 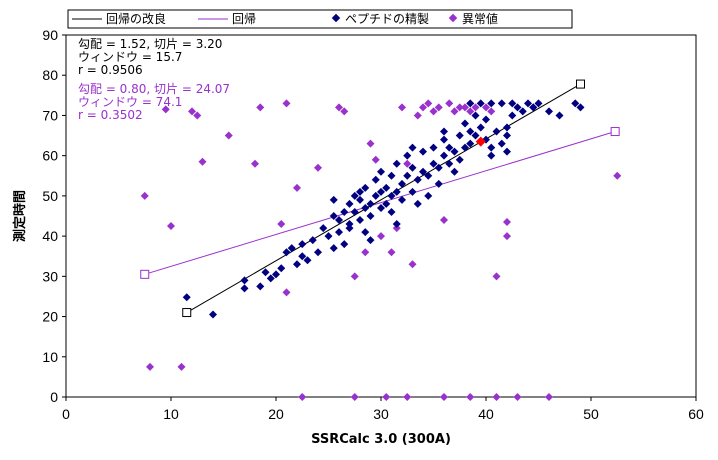 What do you see at coordinates (130, 102) in the screenshot?
I see `stats-regression-line-2: ウィンドウ = 74.1` at bounding box center [130, 102].